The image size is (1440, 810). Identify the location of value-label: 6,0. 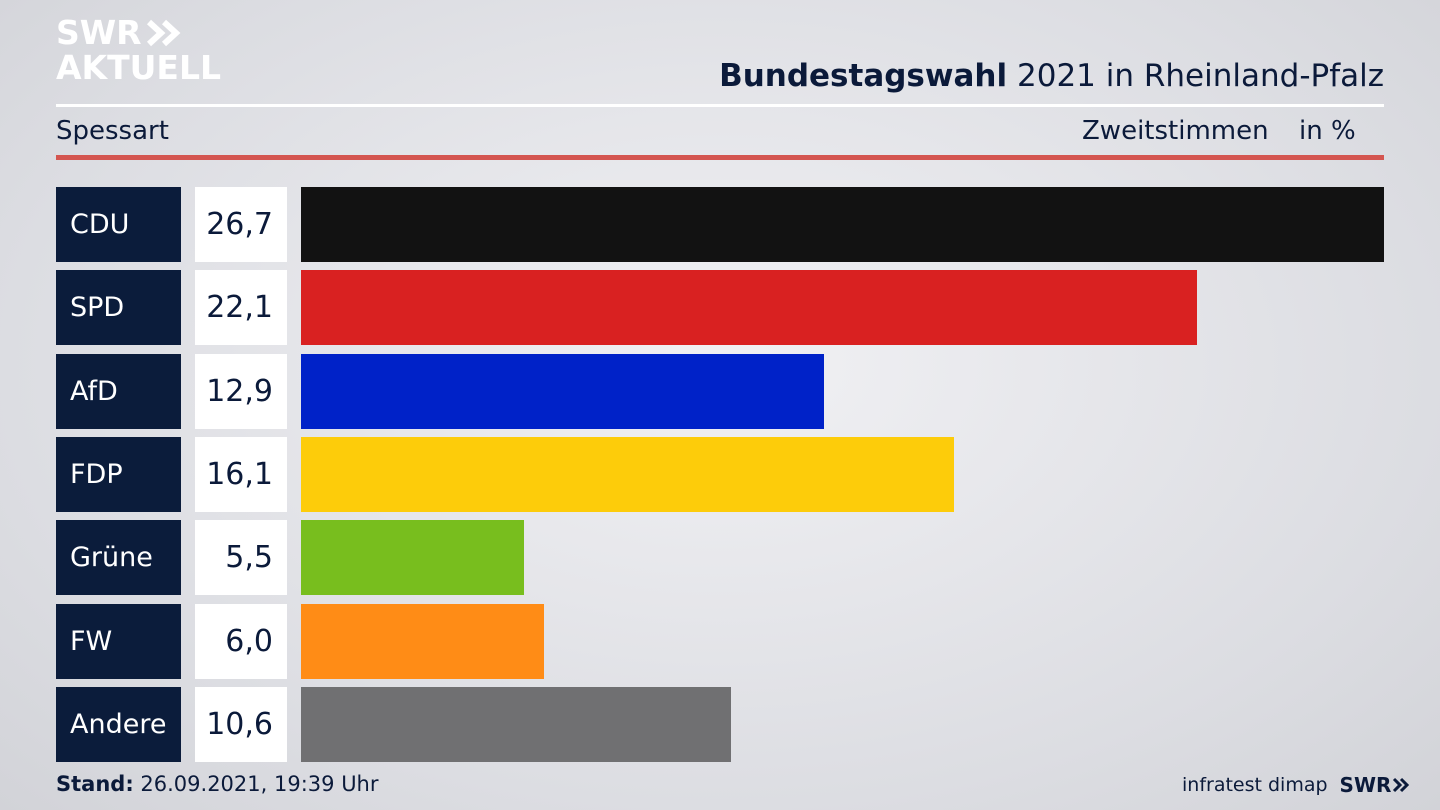
(241, 641).